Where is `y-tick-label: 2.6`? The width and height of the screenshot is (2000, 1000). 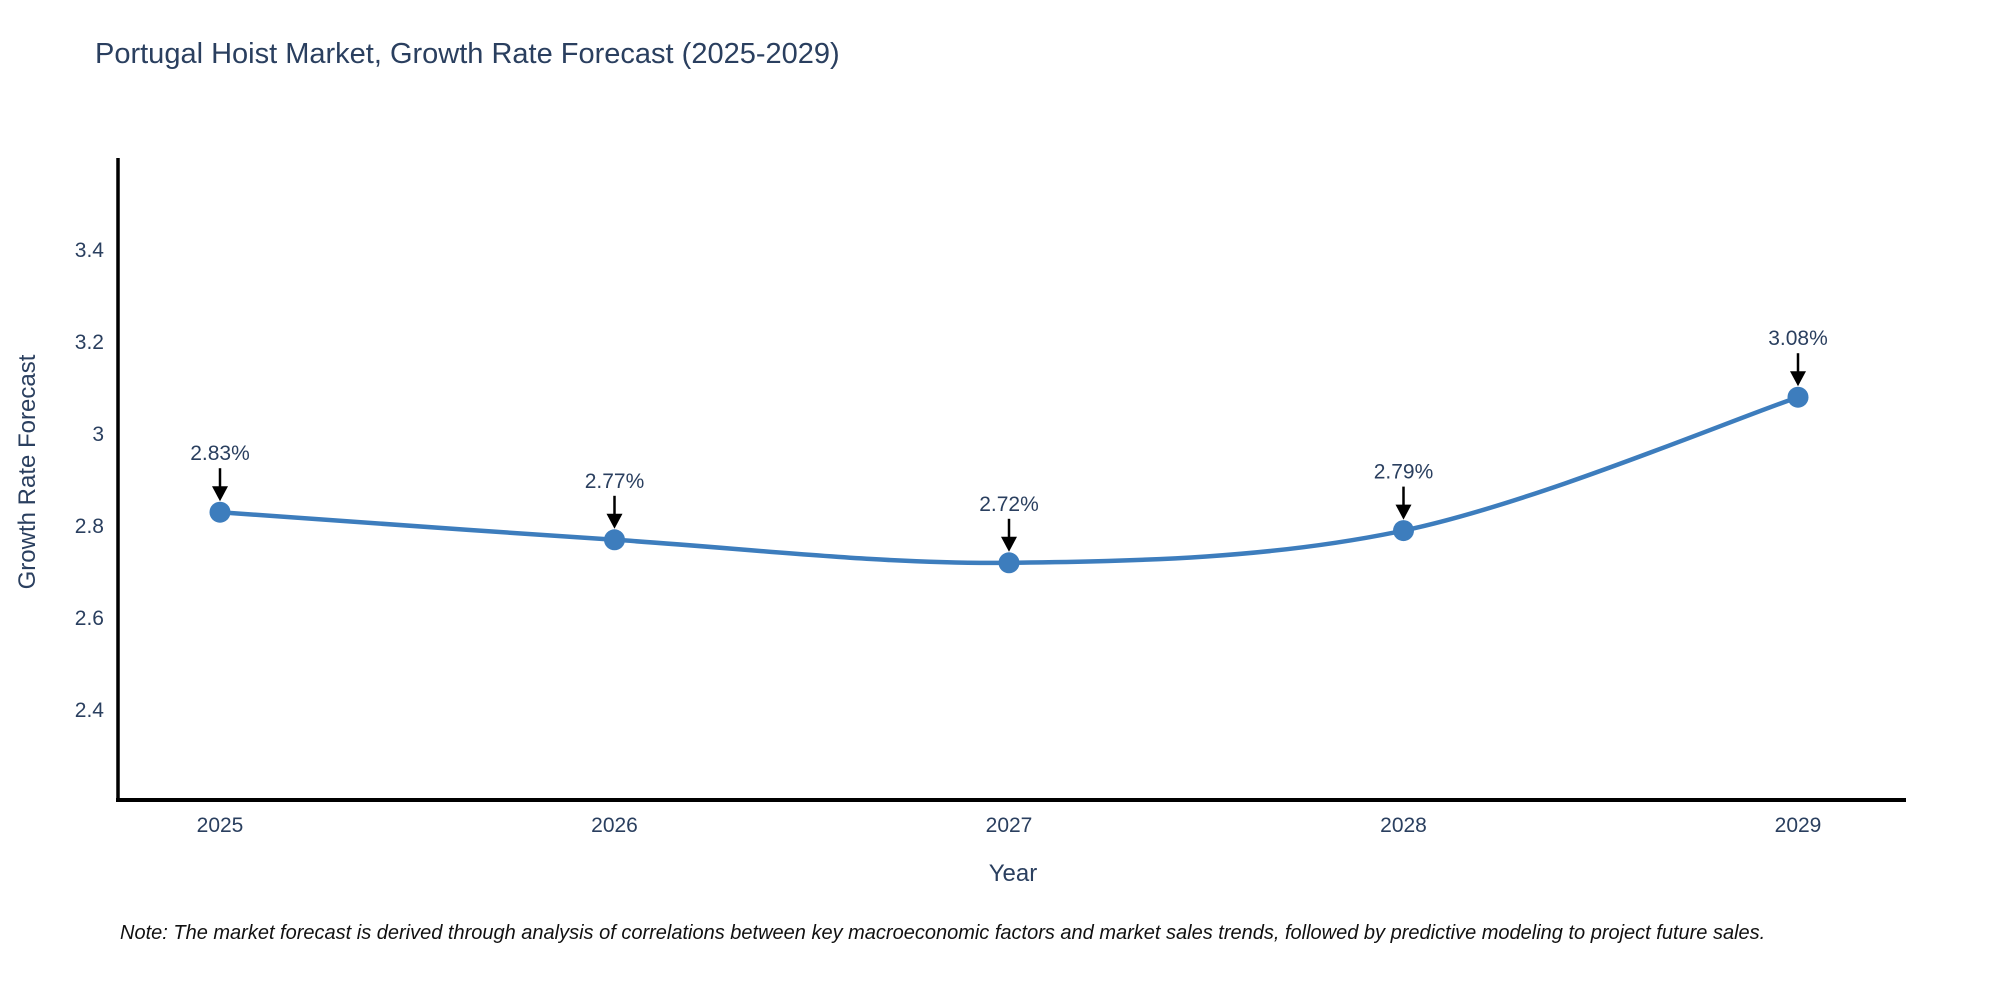 y-tick-label: 2.6 is located at coordinates (89, 618).